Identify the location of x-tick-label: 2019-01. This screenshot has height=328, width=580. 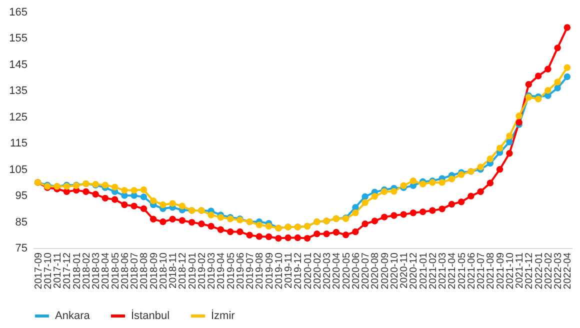
(192, 271).